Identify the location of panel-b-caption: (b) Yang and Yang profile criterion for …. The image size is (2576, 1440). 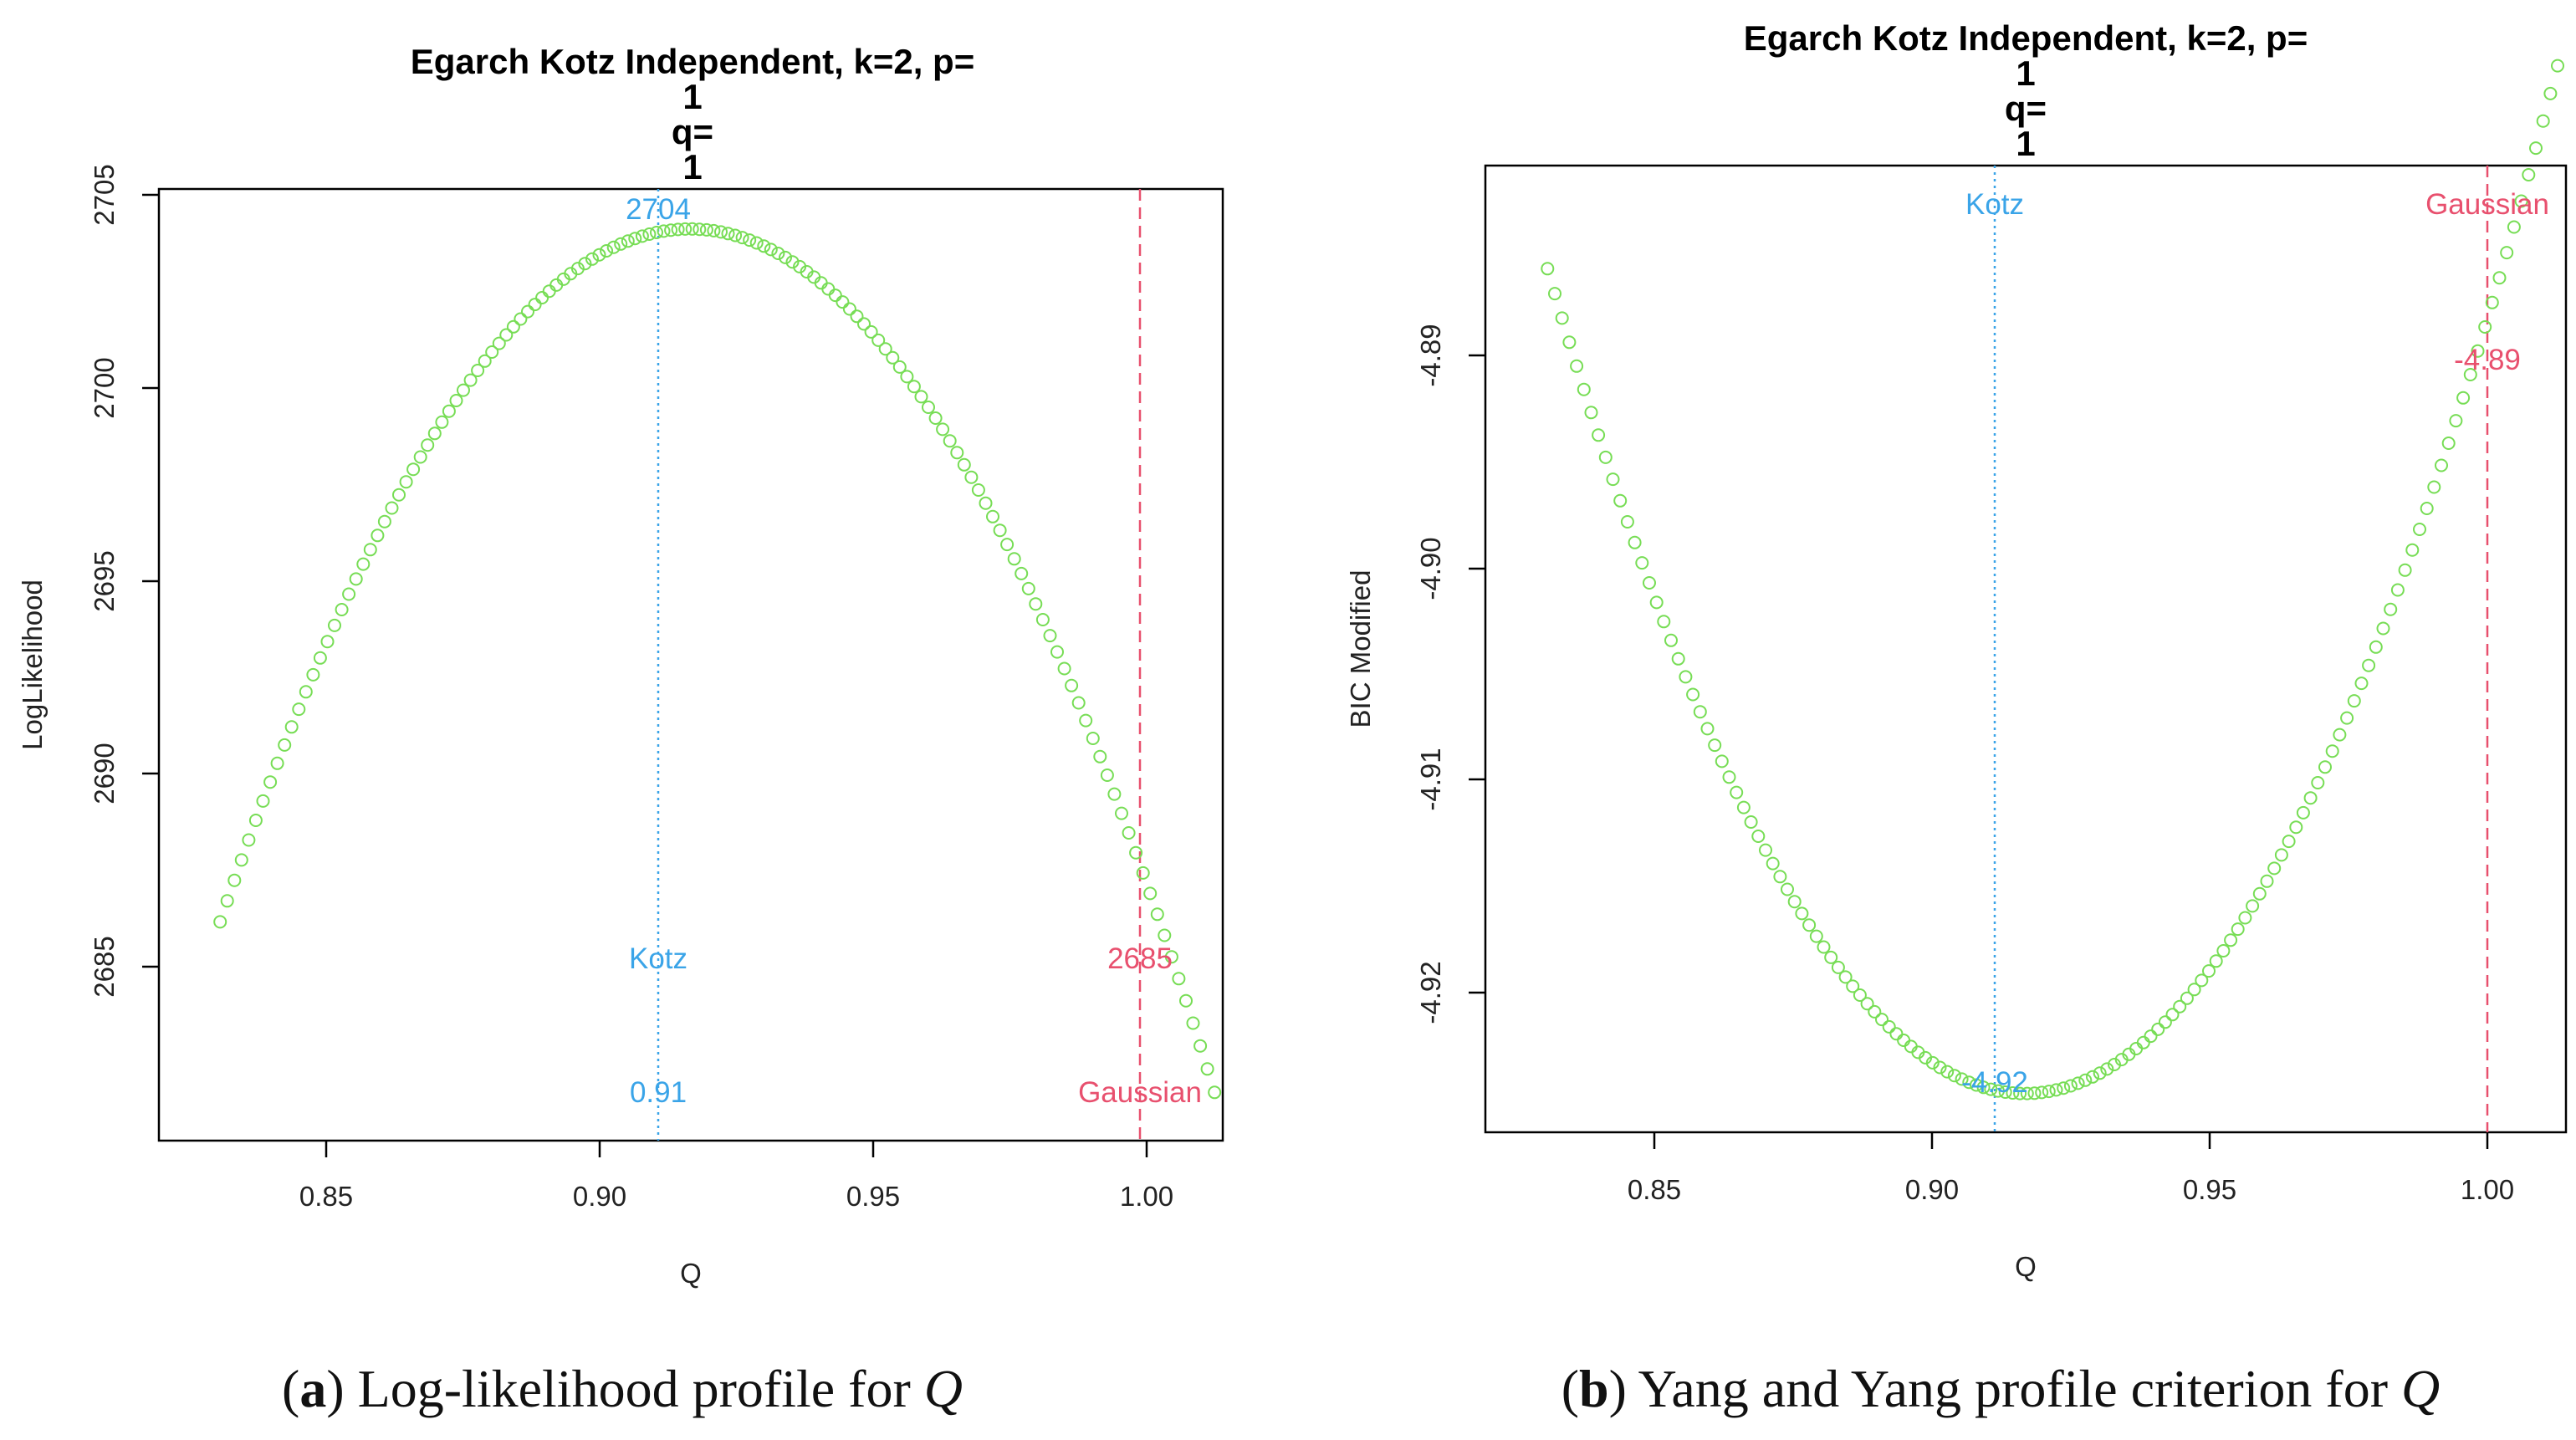
(2001, 1388).